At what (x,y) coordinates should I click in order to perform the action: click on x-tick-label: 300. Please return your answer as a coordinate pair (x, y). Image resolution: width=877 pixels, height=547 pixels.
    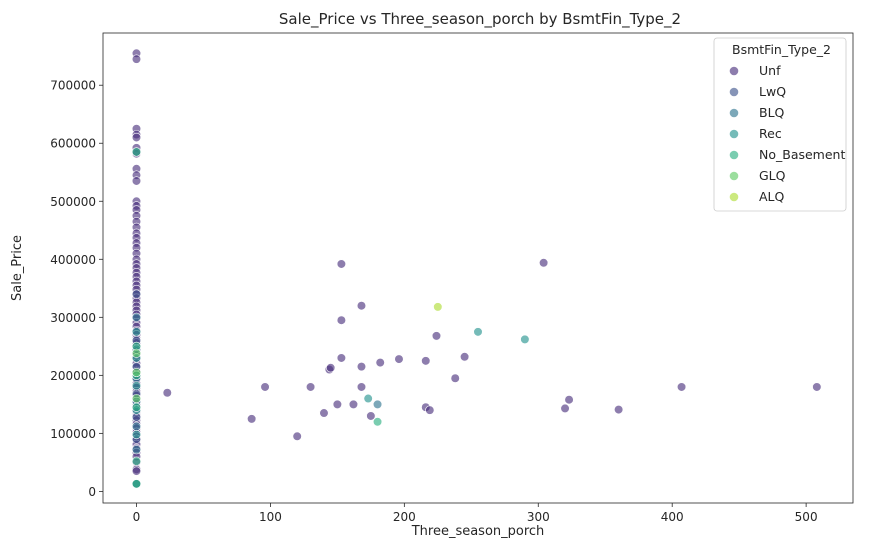
    Looking at the image, I should click on (538, 517).